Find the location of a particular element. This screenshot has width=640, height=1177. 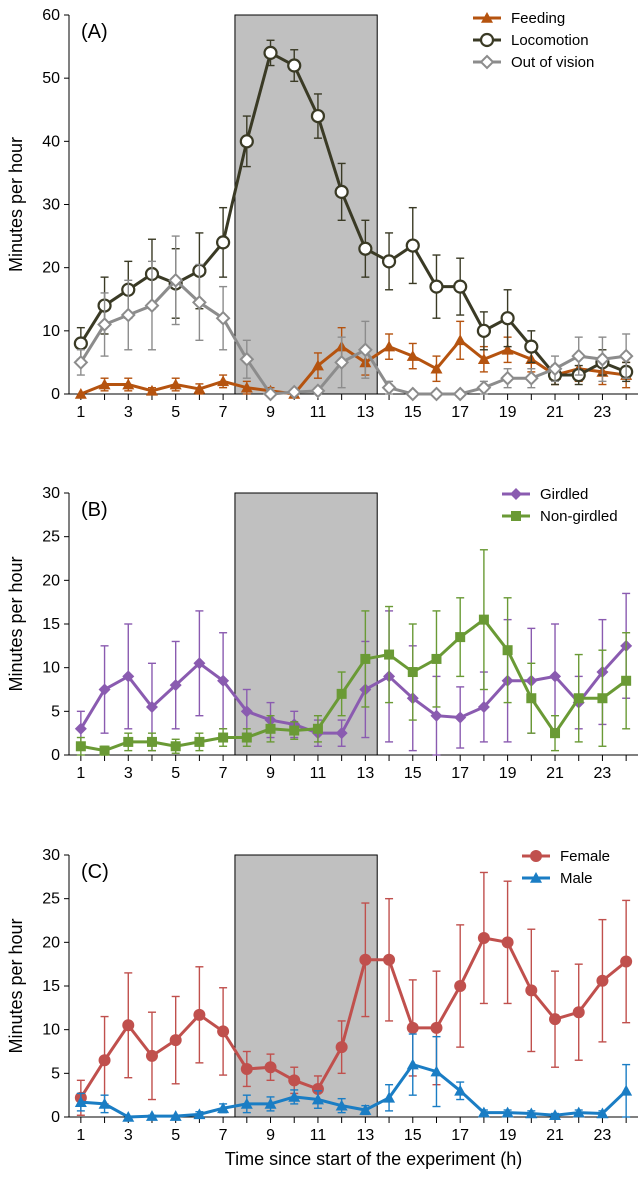

y-tick-label: 15 is located at coordinates (51, 624).